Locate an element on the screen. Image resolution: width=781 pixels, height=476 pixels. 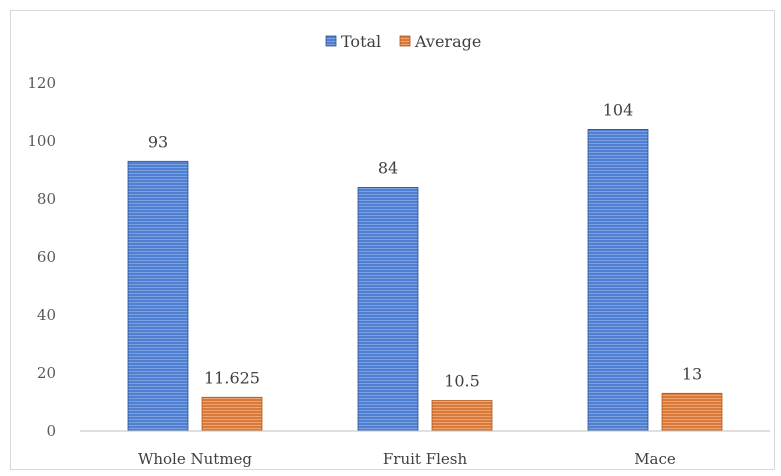
data-label-average-3: 13 is located at coordinates (692, 373).